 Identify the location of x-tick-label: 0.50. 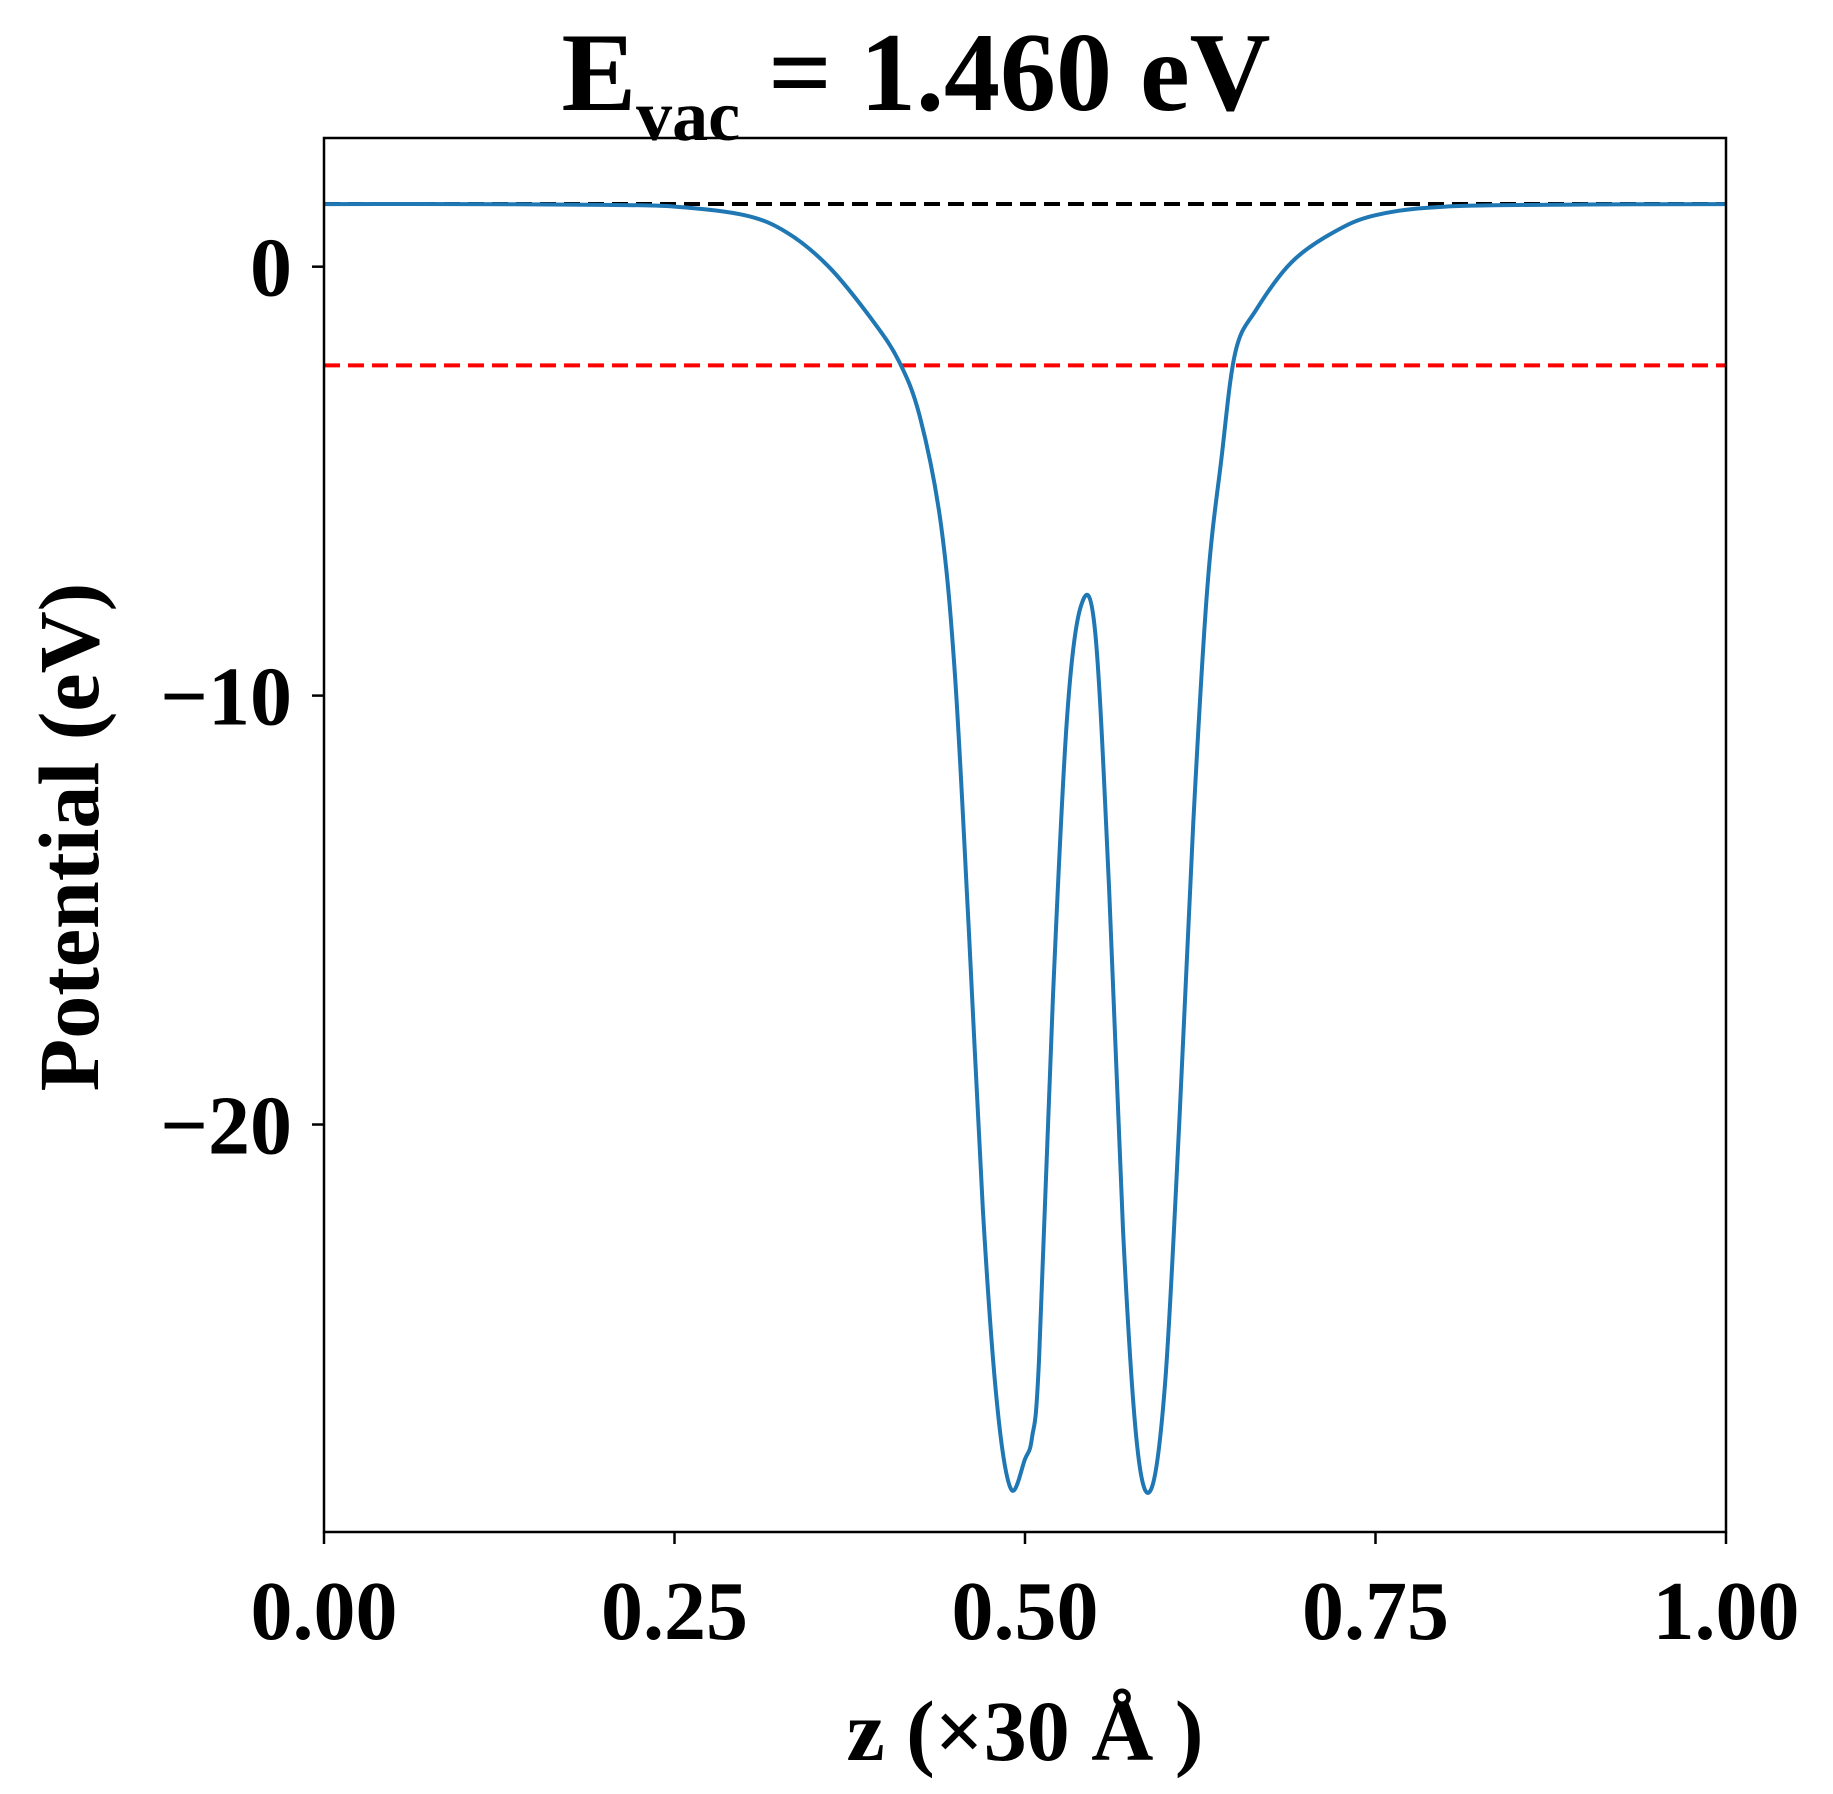
(1025, 1611).